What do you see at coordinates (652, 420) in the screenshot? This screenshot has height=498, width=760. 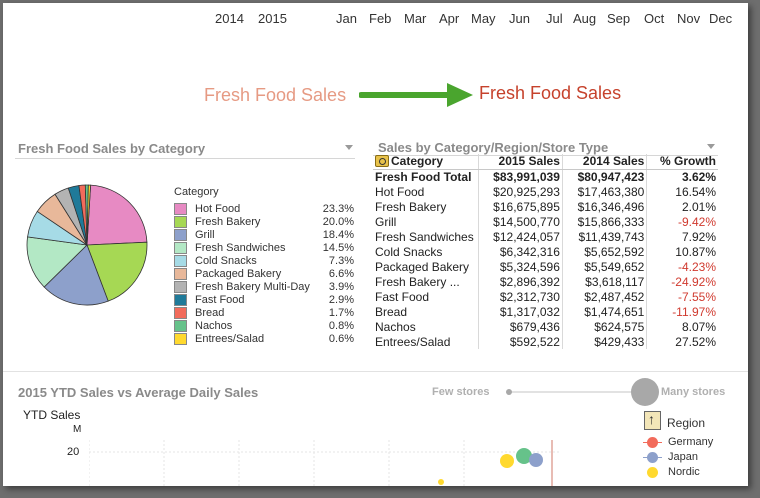 I see `region-sort-button` at bounding box center [652, 420].